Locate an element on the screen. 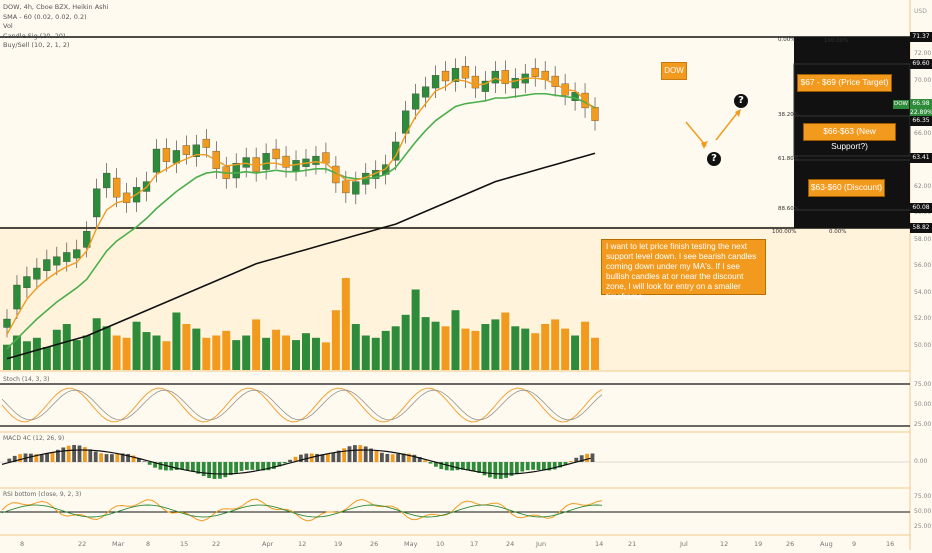 Image resolution: width=932 pixels, height=553 pixels. ticker-tag: DOW is located at coordinates (674, 71).